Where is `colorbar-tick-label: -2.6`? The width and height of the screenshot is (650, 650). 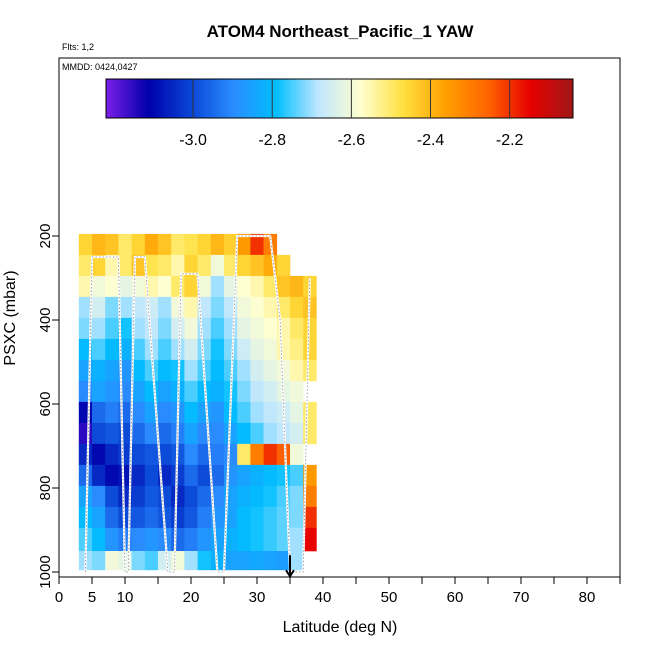 colorbar-tick-label: -2.6 is located at coordinates (352, 140).